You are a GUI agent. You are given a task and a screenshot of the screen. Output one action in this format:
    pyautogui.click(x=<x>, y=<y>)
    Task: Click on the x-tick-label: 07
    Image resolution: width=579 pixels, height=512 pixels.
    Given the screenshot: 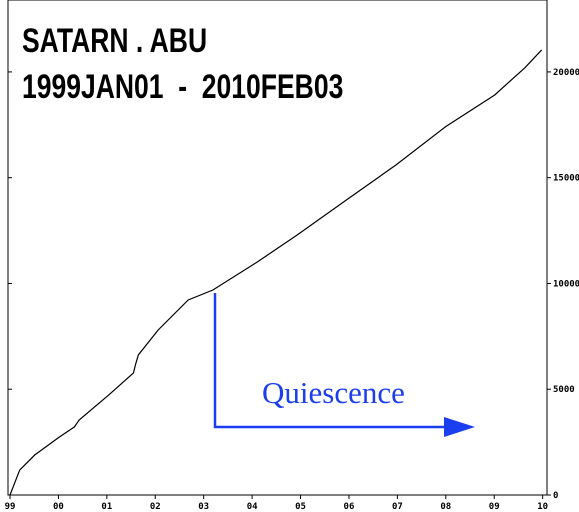 What is the action you would take?
    pyautogui.click(x=397, y=507)
    